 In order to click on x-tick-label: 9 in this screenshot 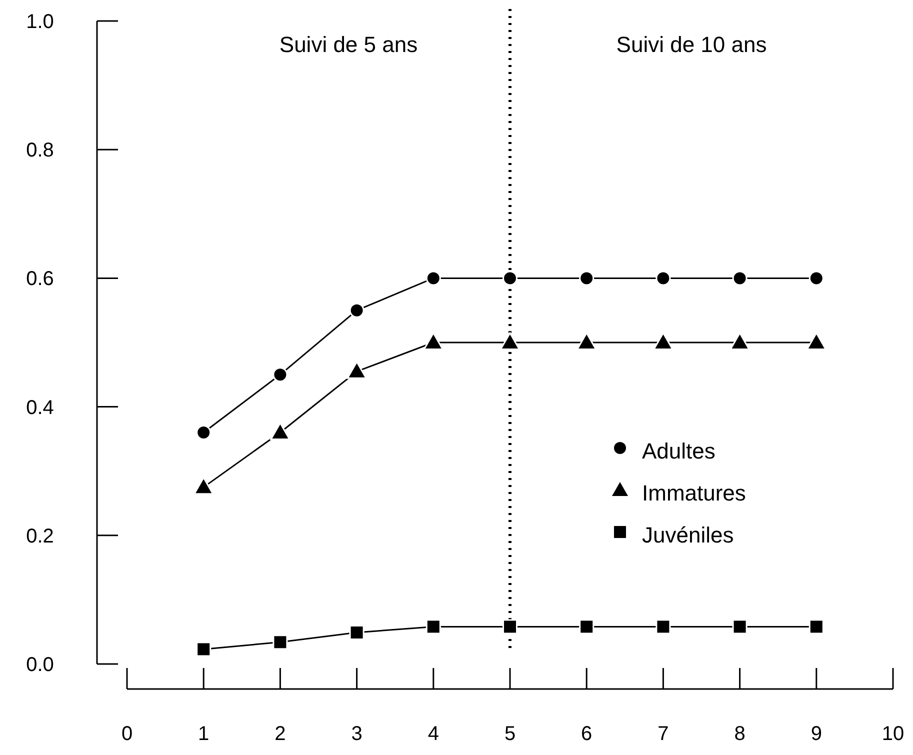, I will do `click(816, 734)`.